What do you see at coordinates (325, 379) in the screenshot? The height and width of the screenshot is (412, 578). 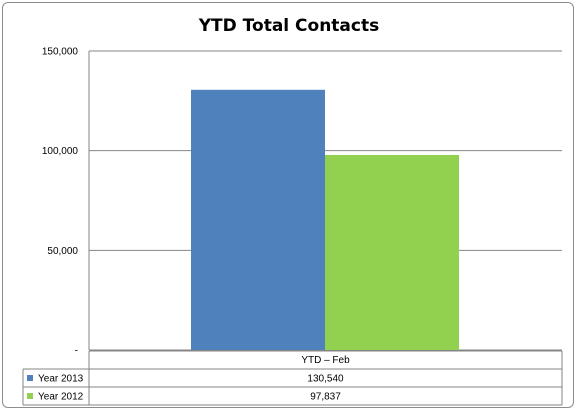 I see `data-value-label: 130,540` at bounding box center [325, 379].